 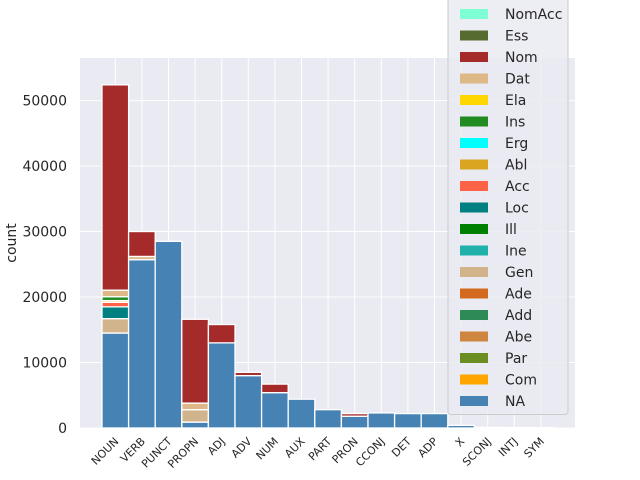 What do you see at coordinates (354, 422) in the screenshot?
I see `bar-pron-na` at bounding box center [354, 422].